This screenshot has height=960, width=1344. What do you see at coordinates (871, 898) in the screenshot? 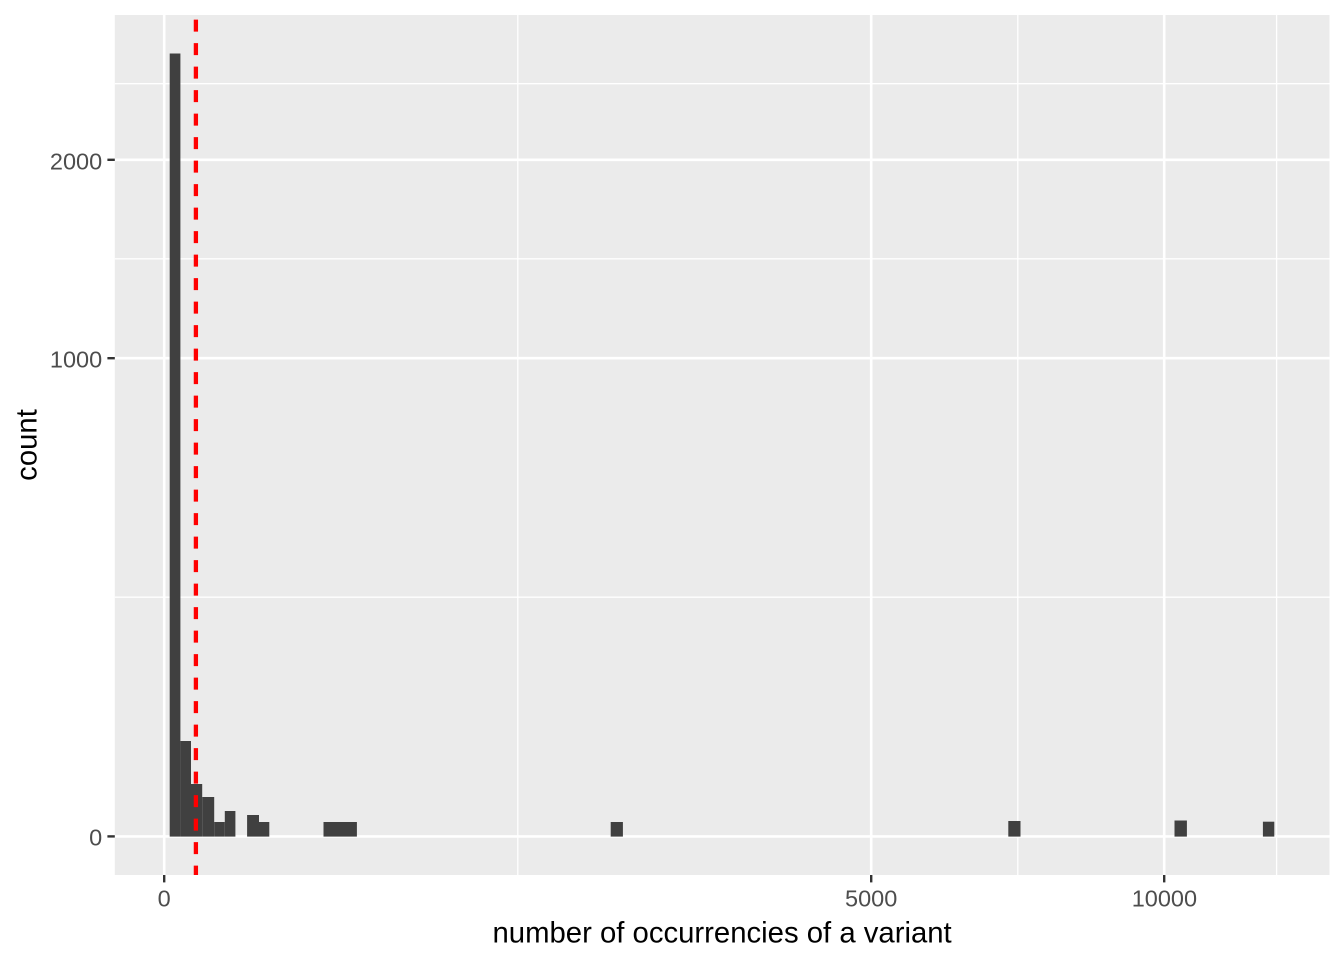
I see `svg-text: 5000` at bounding box center [871, 898].